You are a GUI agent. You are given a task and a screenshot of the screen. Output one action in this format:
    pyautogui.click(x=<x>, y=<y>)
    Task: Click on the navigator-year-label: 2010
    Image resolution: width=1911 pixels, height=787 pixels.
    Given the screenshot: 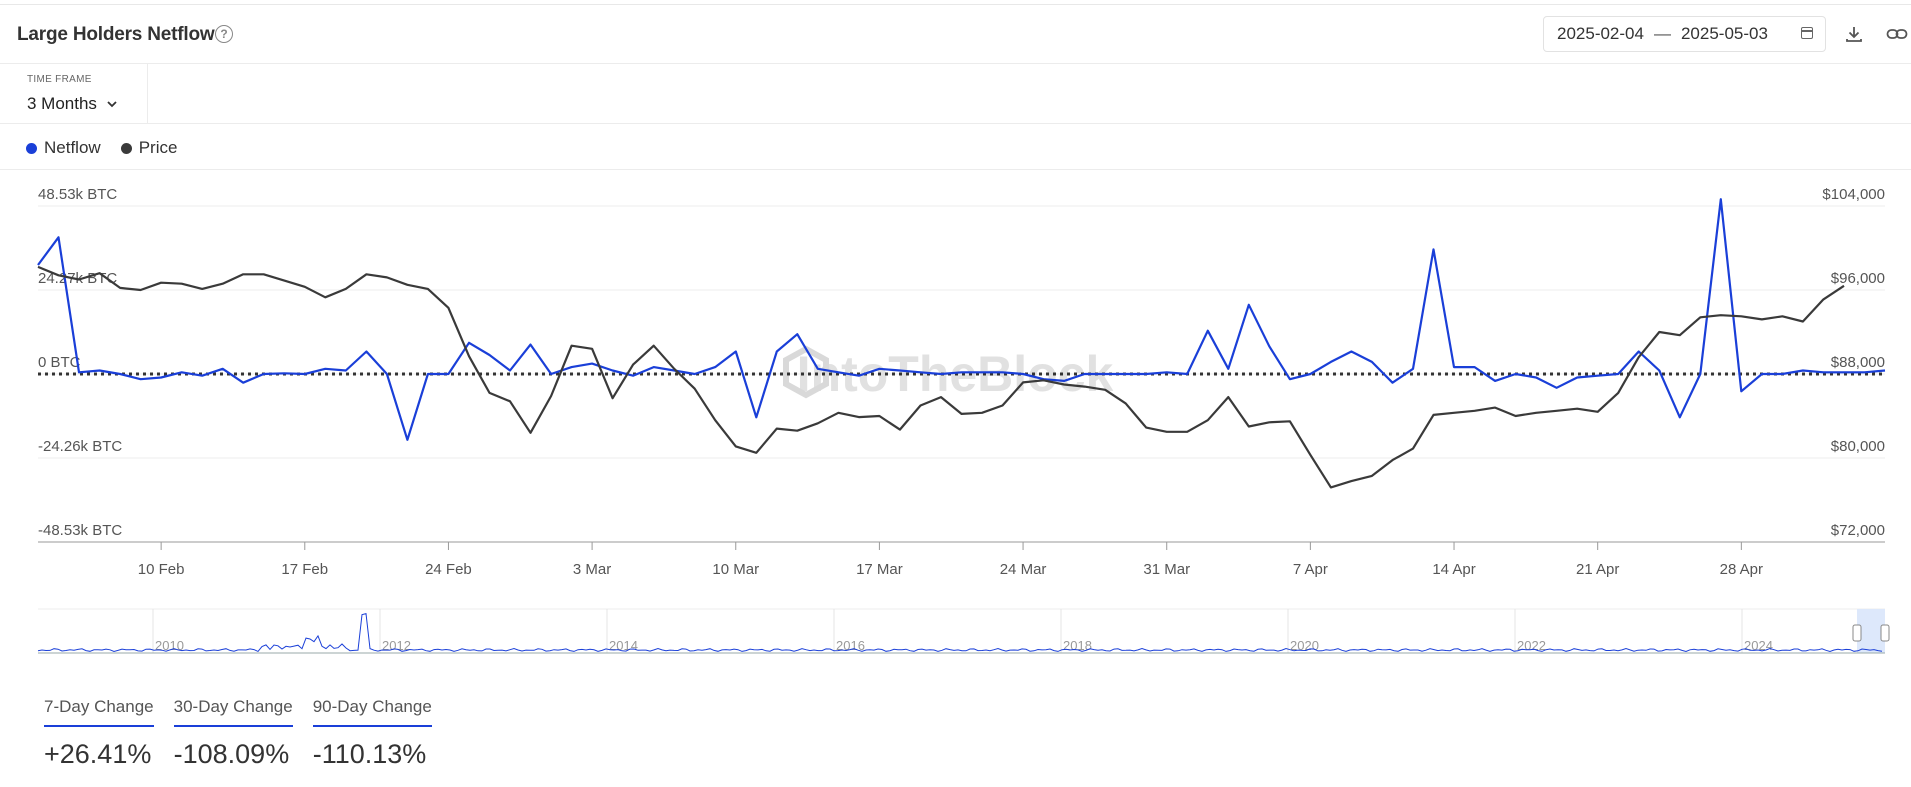 What is the action you would take?
    pyautogui.click(x=169, y=645)
    